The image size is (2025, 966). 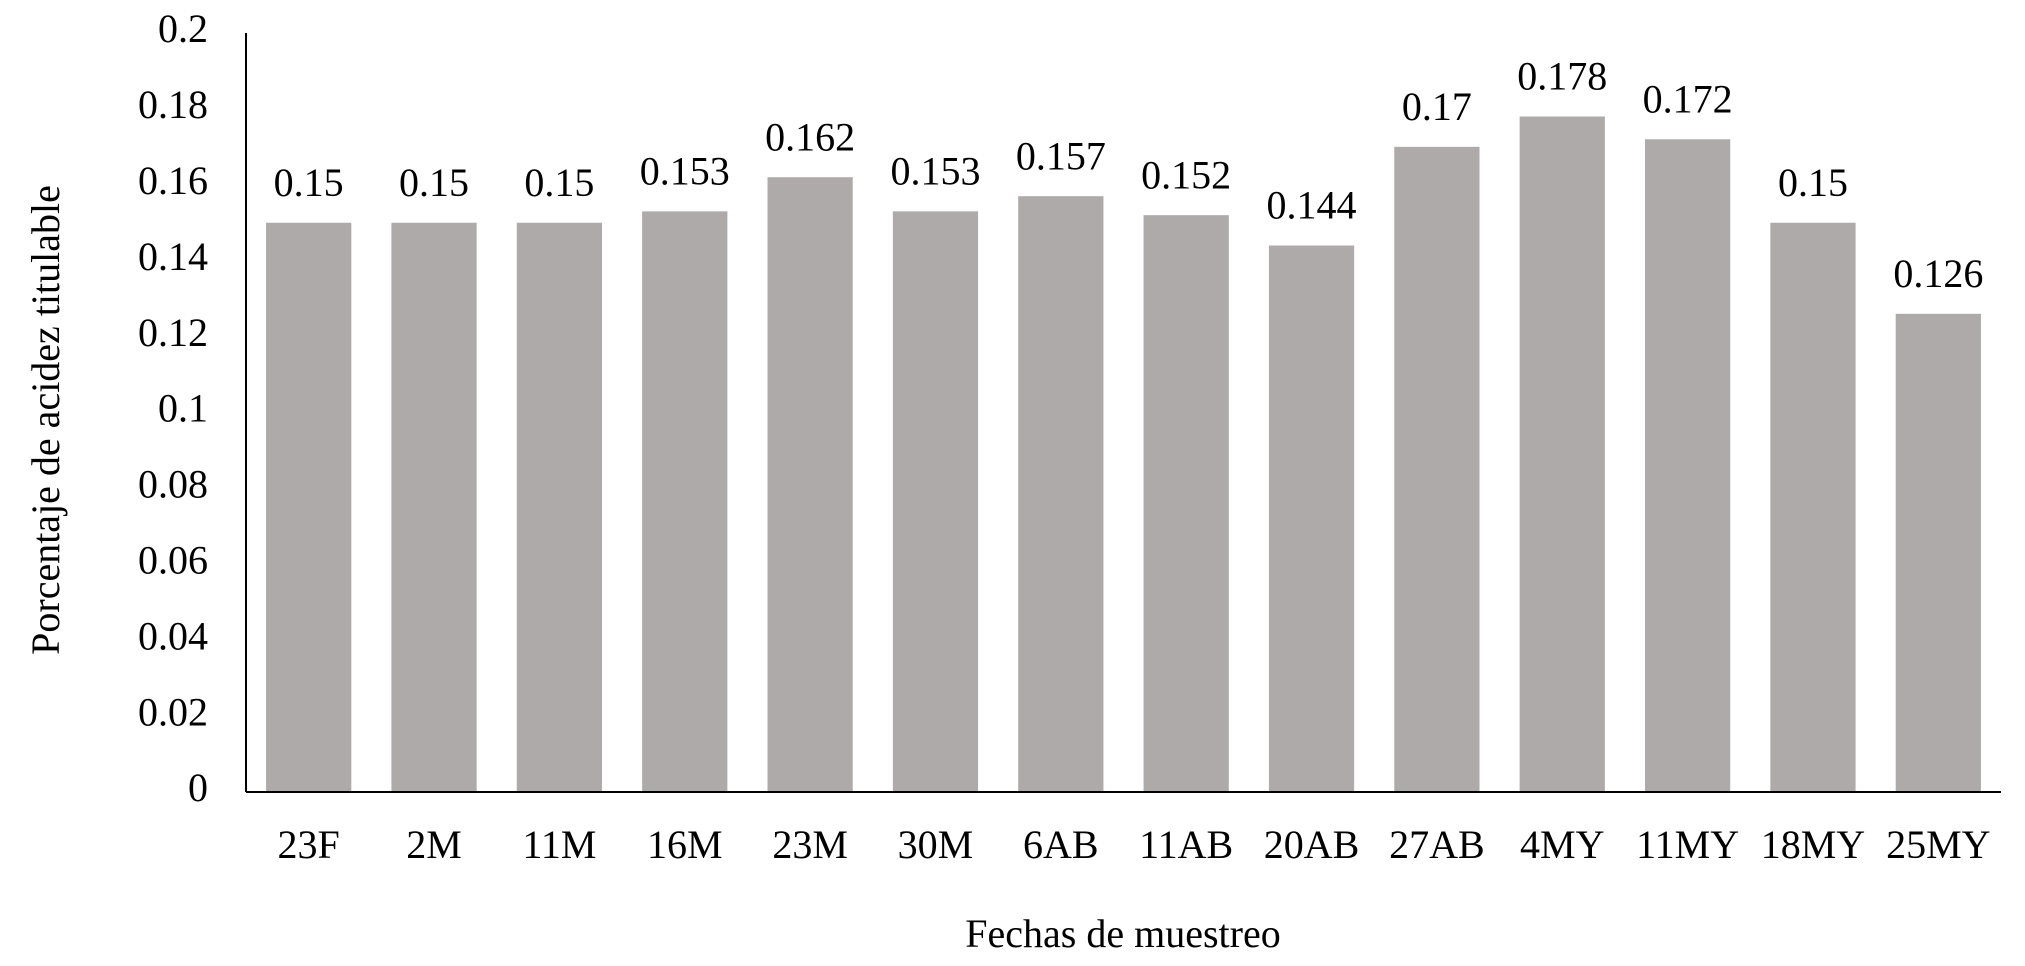 What do you see at coordinates (1688, 98) in the screenshot?
I see `data-label: 0.172` at bounding box center [1688, 98].